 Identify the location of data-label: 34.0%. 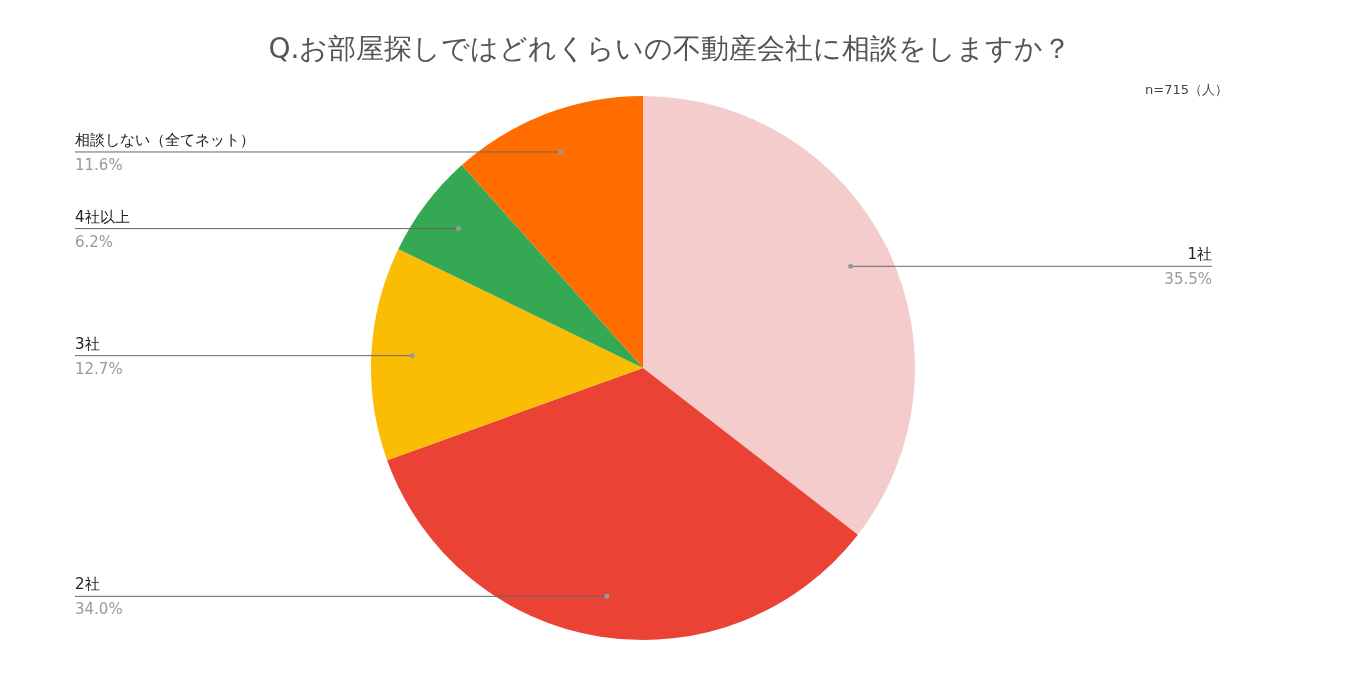
(99, 609).